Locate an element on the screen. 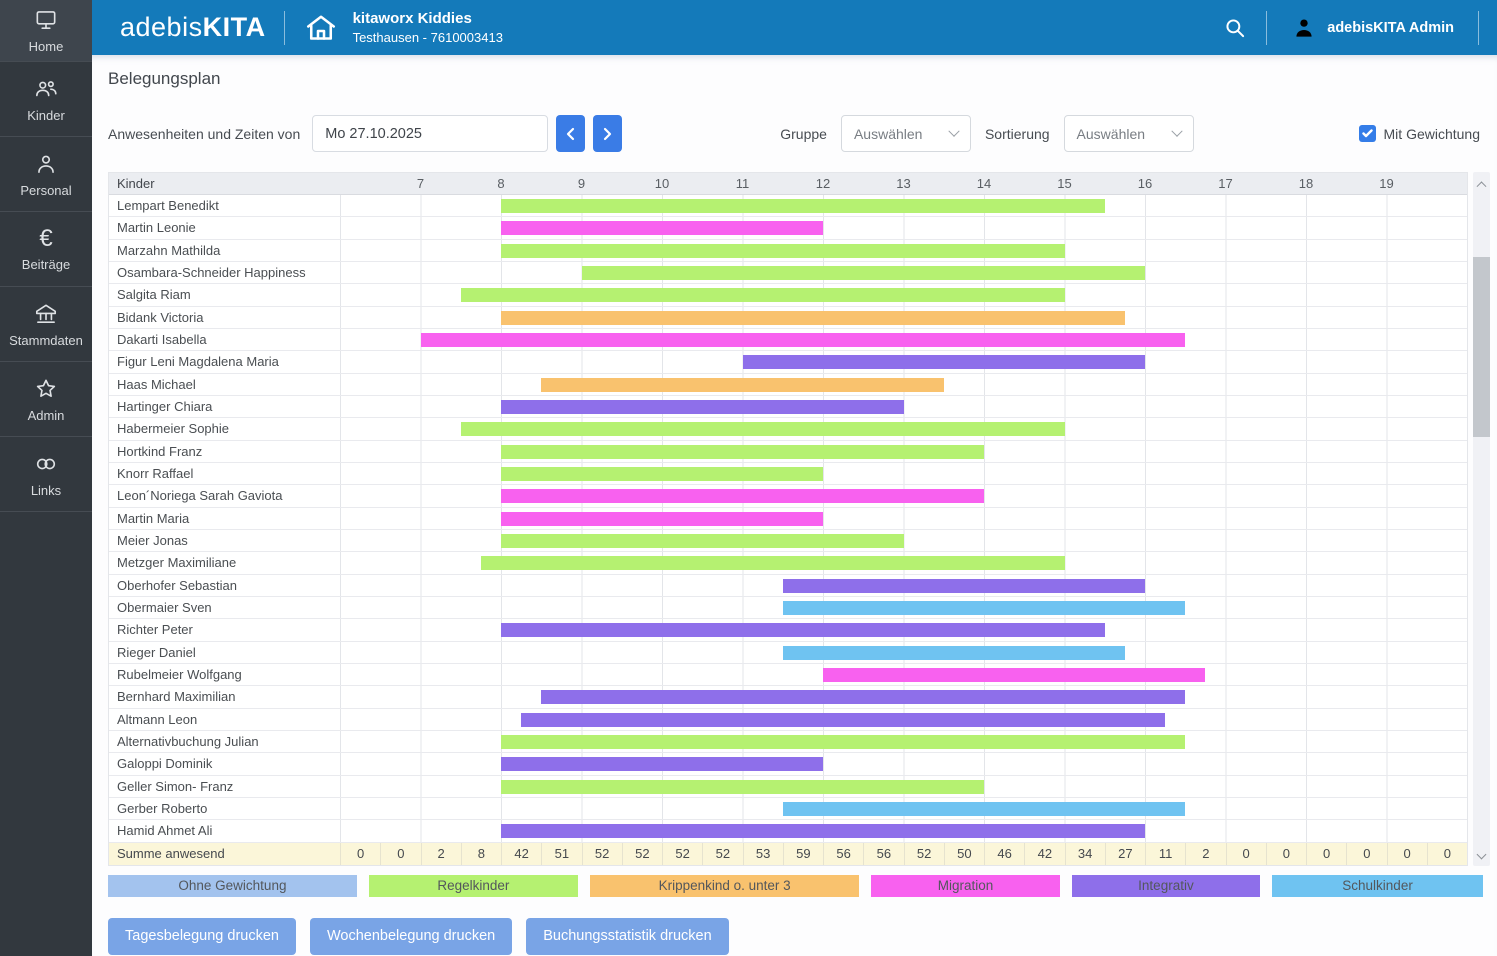 The height and width of the screenshot is (956, 1497). child-name: Salgita Riam is located at coordinates (154, 295).